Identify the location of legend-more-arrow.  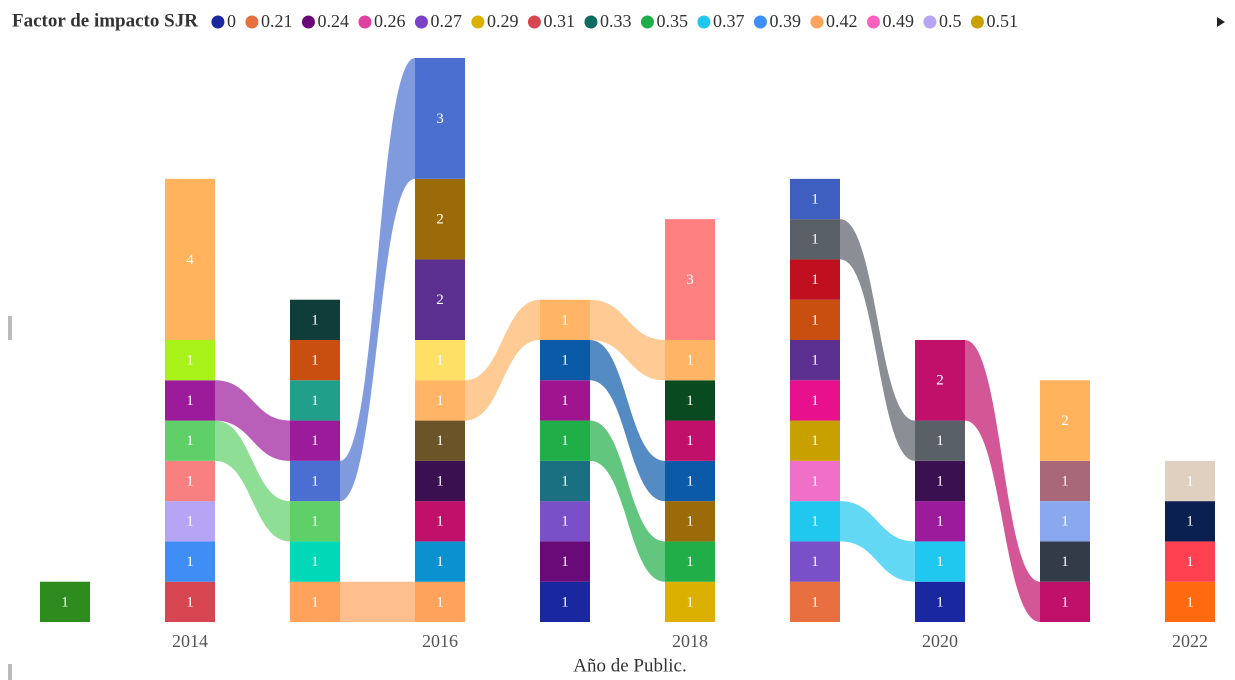
(1221, 22).